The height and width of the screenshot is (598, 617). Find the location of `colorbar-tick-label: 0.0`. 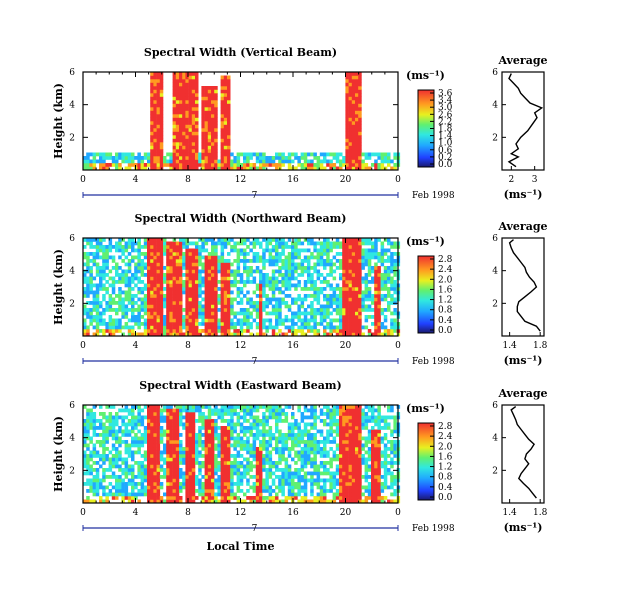

colorbar-tick-label: 0.0 is located at coordinates (445, 331).